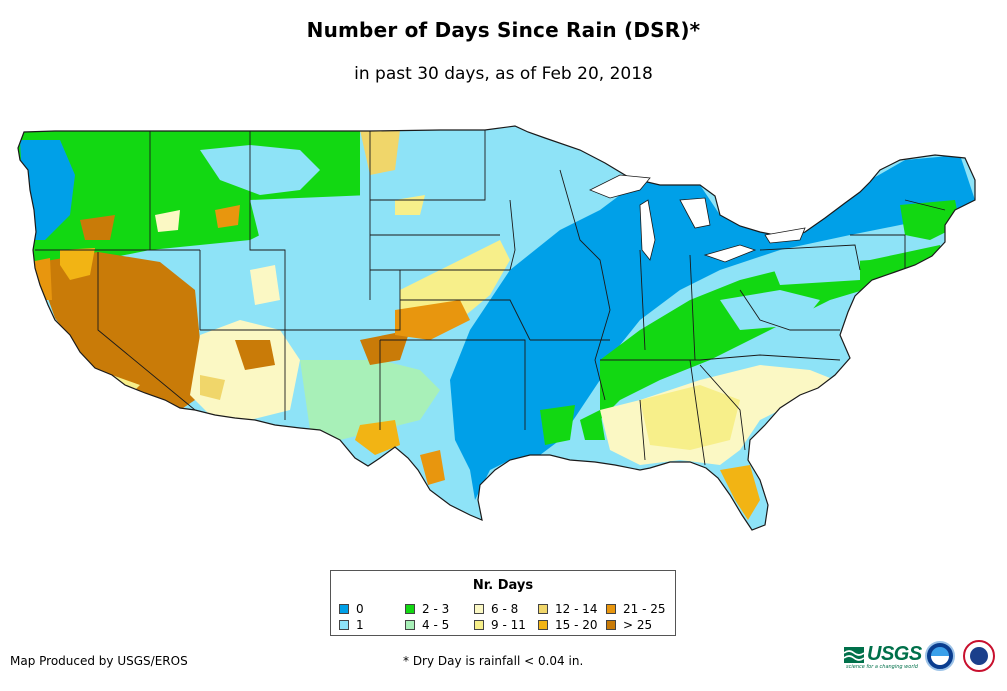 The width and height of the screenshot is (1007, 691). What do you see at coordinates (360, 625) in the screenshot?
I see `legend-label-1: 1` at bounding box center [360, 625].